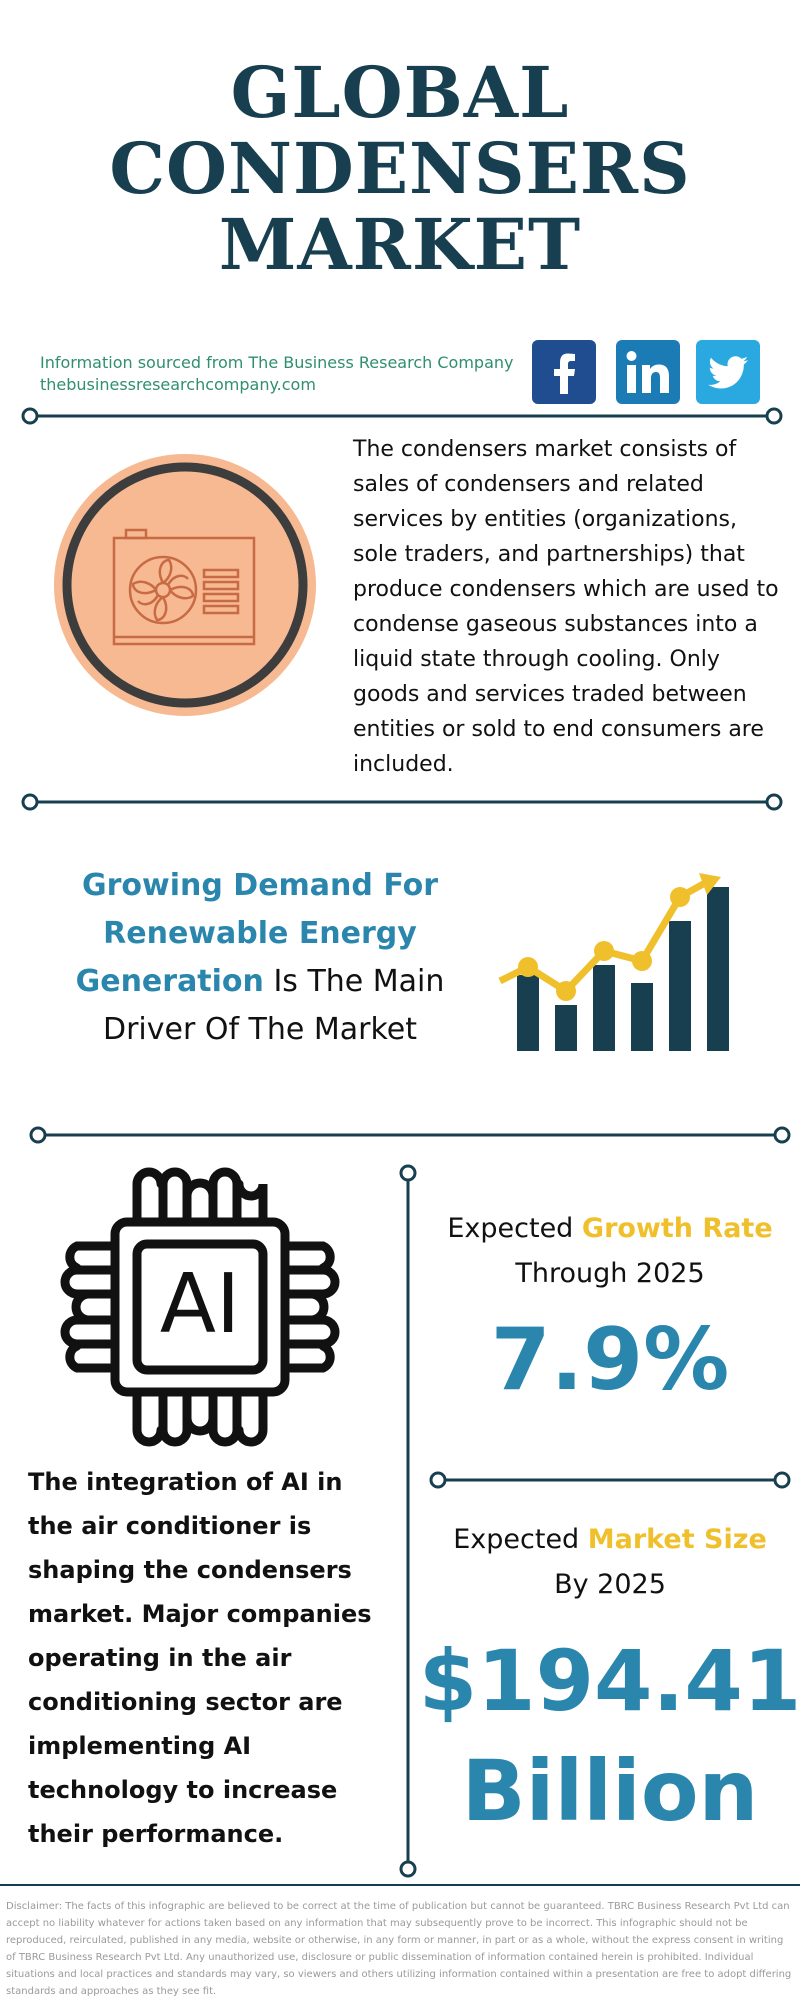 This screenshot has width=800, height=2000. Describe the element at coordinates (514, 1228) in the screenshot. I see `growth-label-prefix: Expected` at that location.